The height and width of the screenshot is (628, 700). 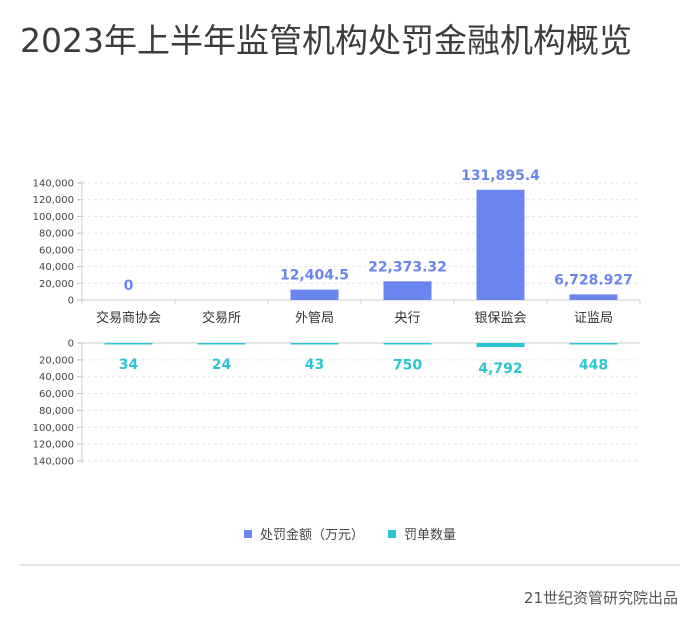 I want to click on legend-item-count: 罚单数量, so click(x=422, y=533).